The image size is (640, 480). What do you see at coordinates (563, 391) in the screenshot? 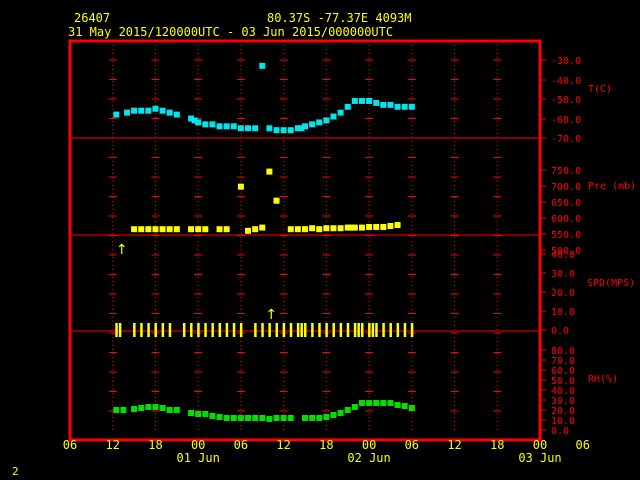
I see `y-tick-label: 40.0` at bounding box center [563, 391].